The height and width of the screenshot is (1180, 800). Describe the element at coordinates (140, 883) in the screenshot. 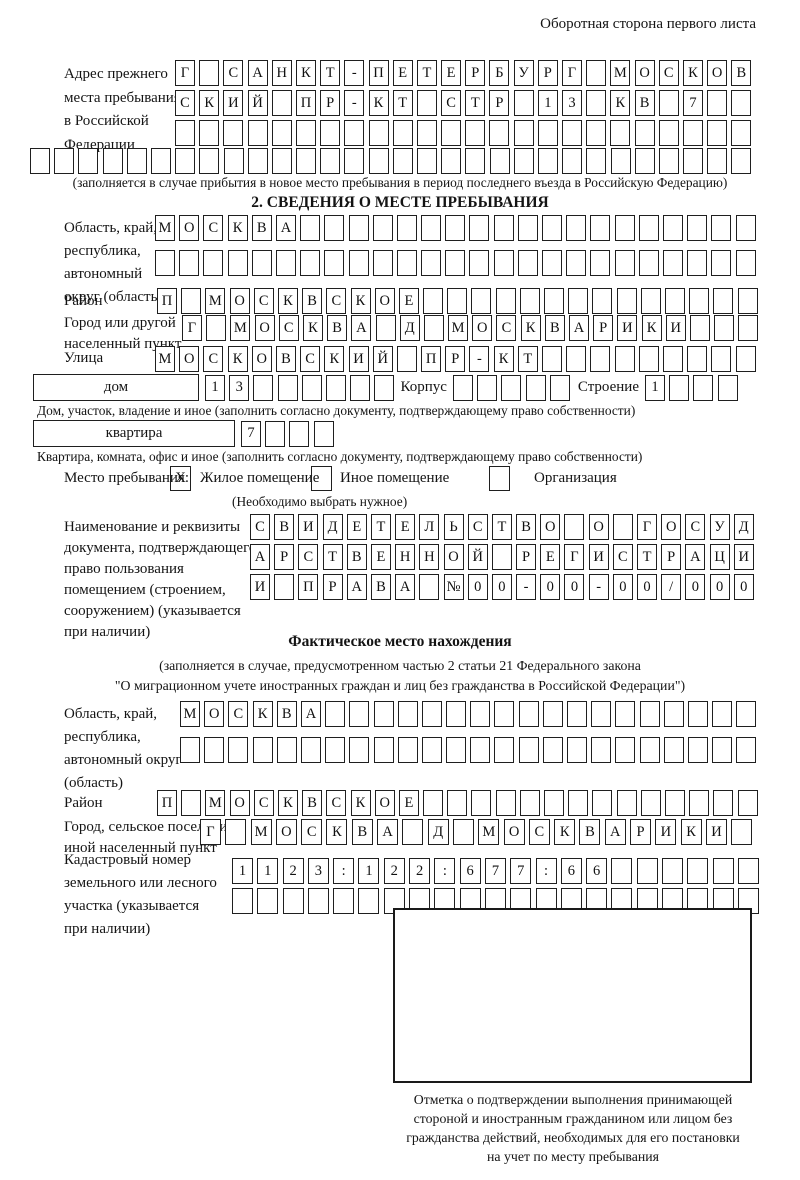

I see `label-line: земельного или лесного` at that location.